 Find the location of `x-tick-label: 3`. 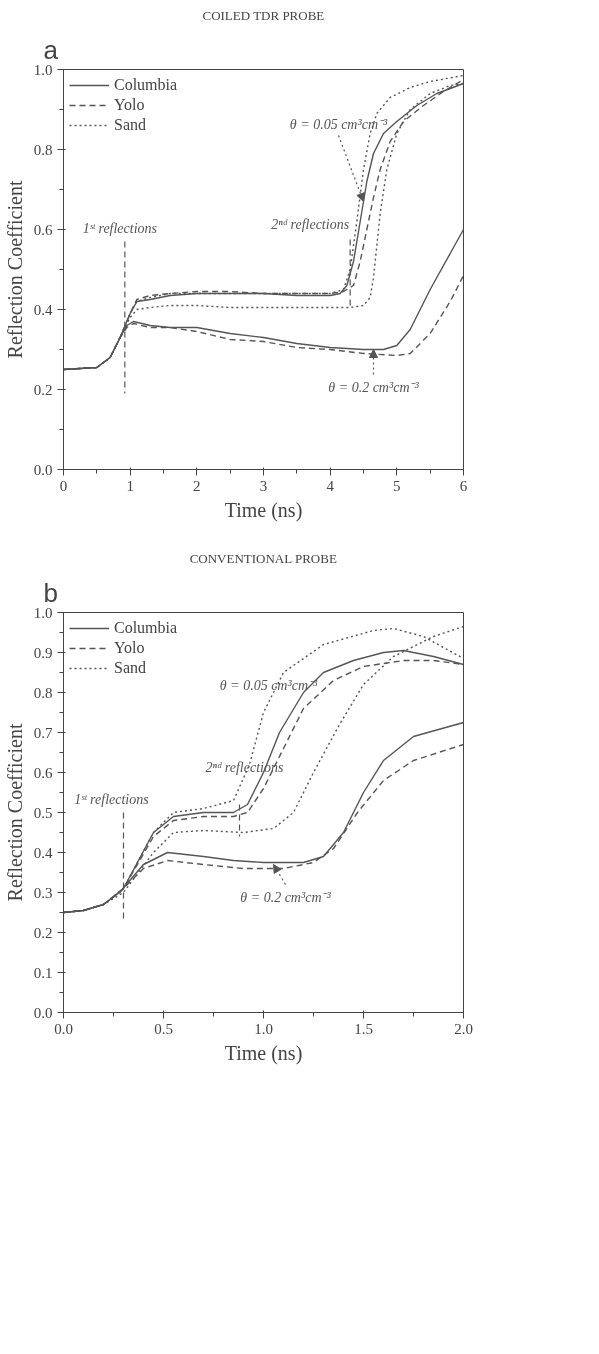

x-tick-label: 3 is located at coordinates (263, 485).